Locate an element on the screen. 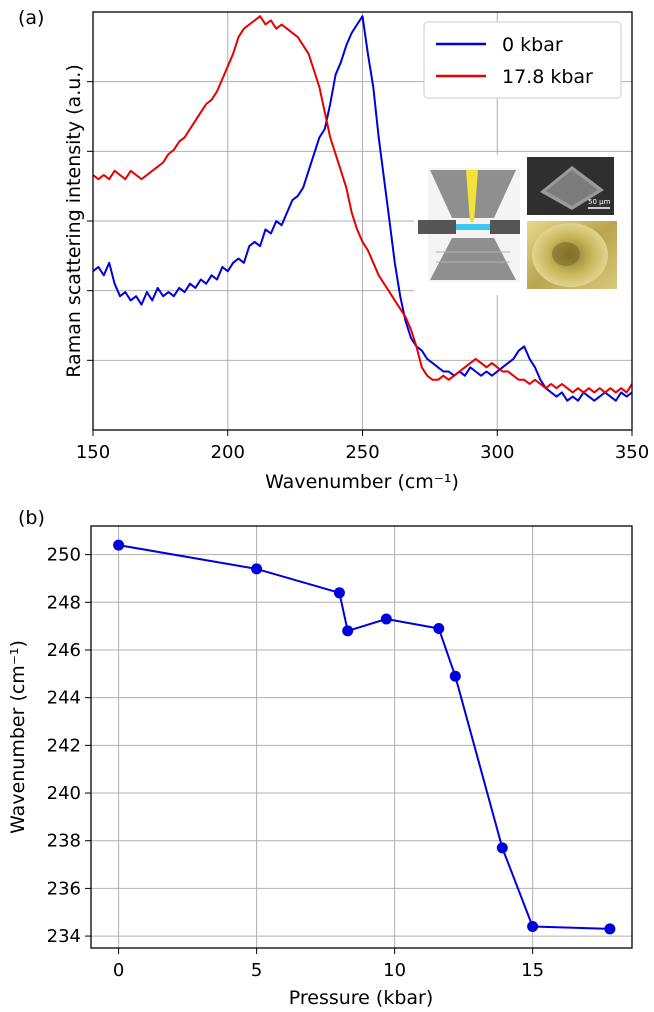  legend-entry-1: 17.8 kbar is located at coordinates (547, 77).